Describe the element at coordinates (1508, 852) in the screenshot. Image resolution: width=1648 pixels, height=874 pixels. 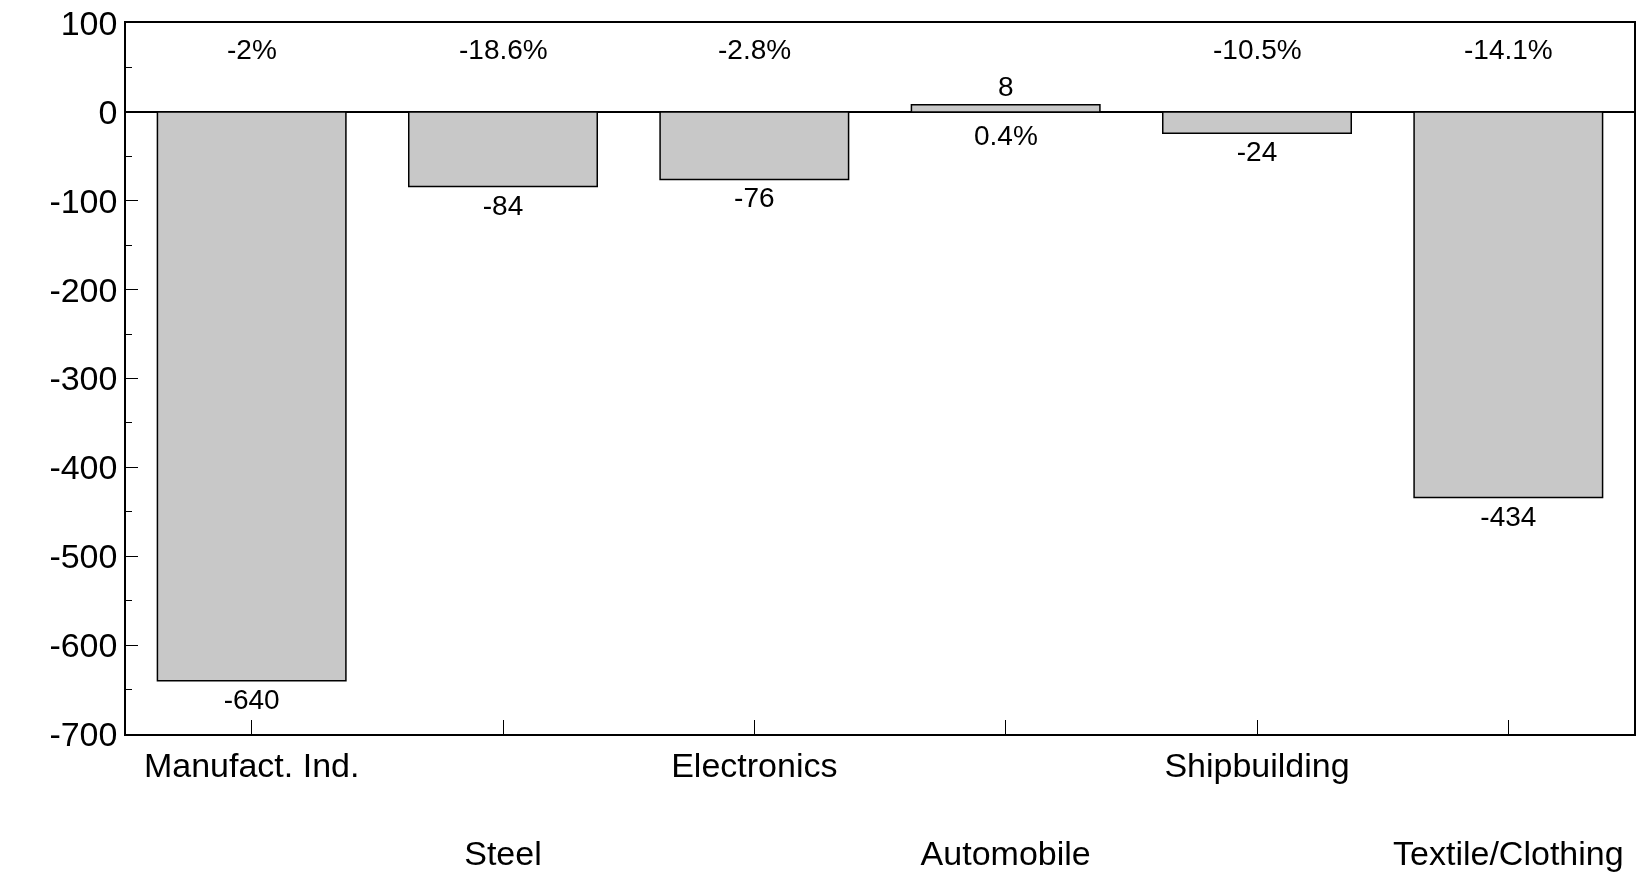
I see `x-tick-label: Textile/Clothing` at that location.